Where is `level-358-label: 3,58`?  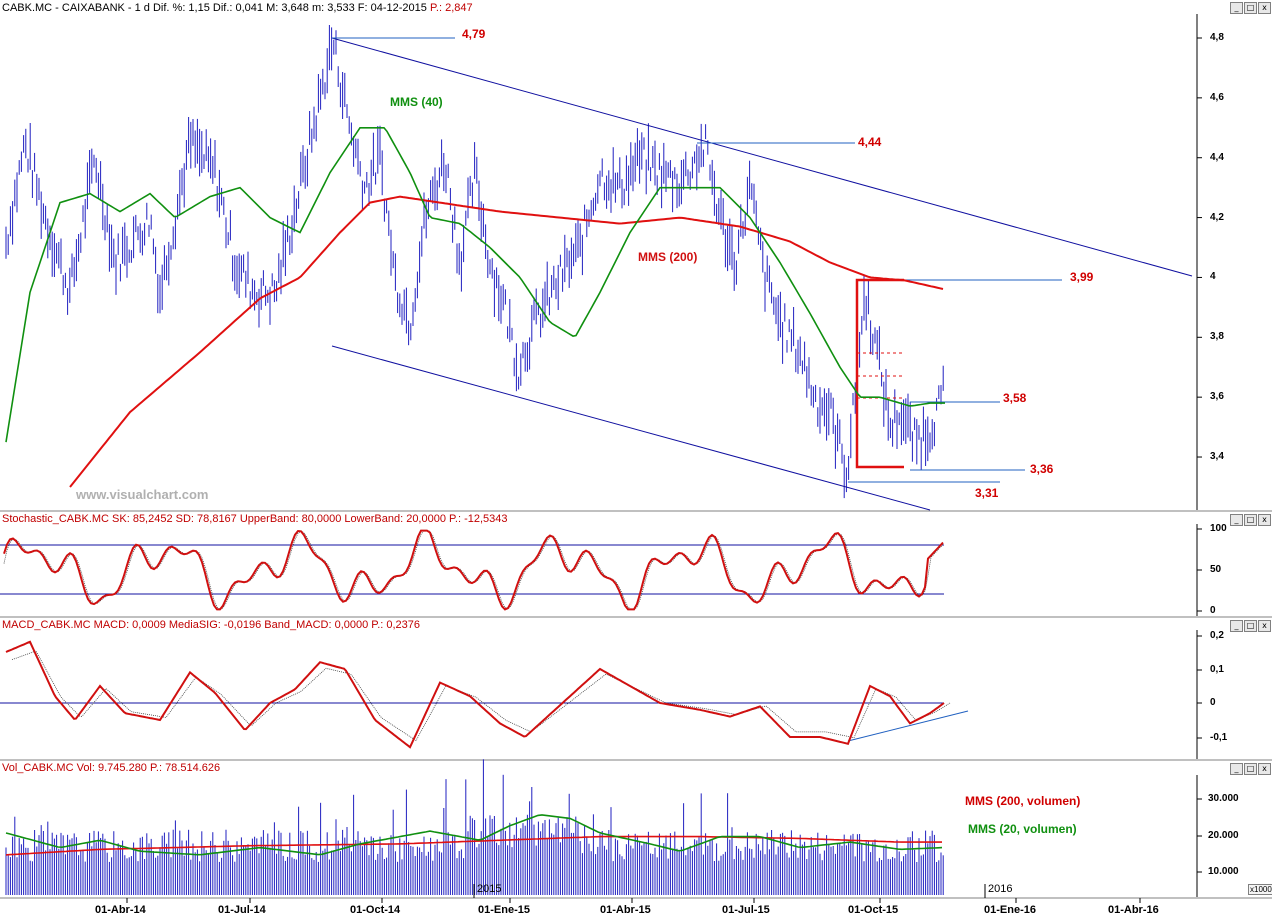
level-358-label: 3,58 is located at coordinates (1015, 398).